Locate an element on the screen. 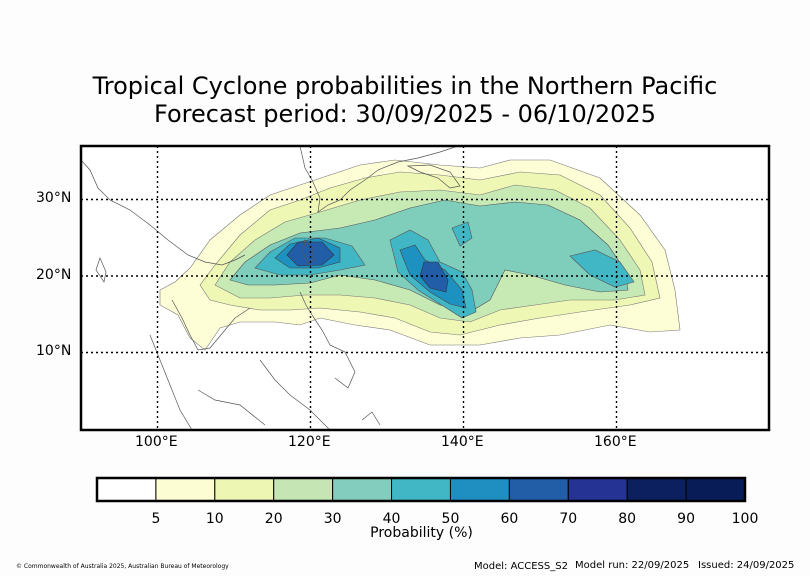 This screenshot has width=810, height=576. lon-label-100e: 100°E is located at coordinates (156, 442).